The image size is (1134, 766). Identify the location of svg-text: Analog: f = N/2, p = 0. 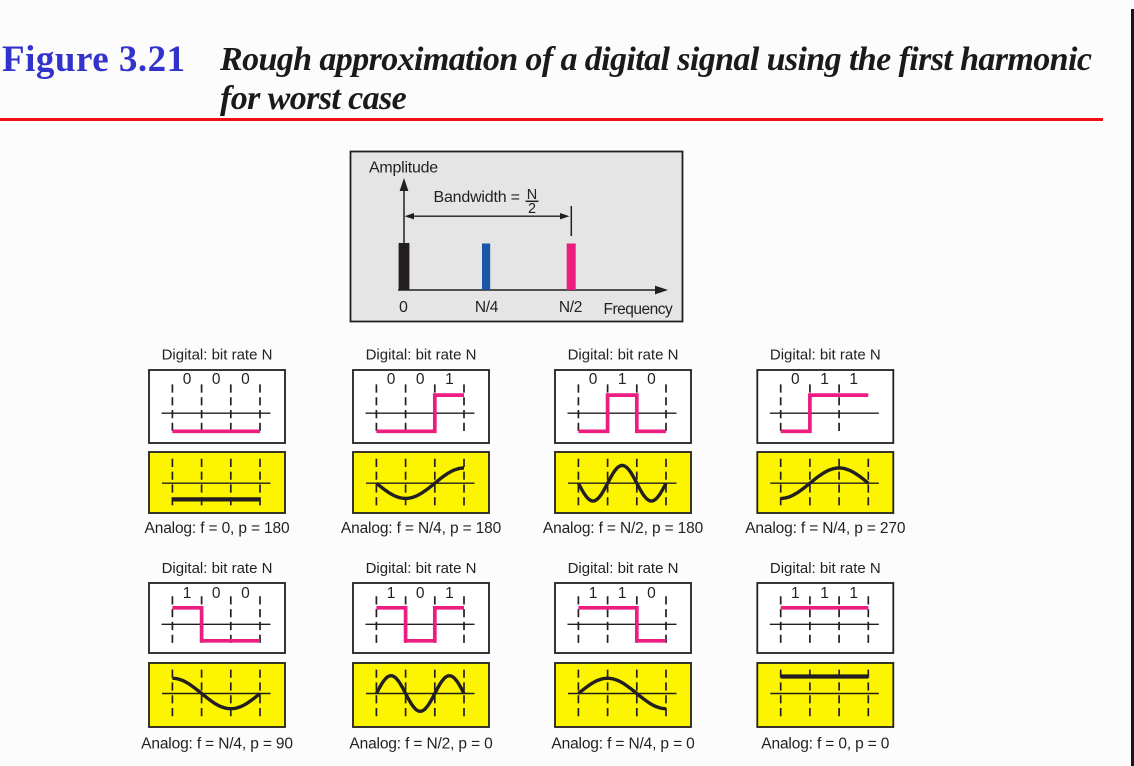
(421, 744).